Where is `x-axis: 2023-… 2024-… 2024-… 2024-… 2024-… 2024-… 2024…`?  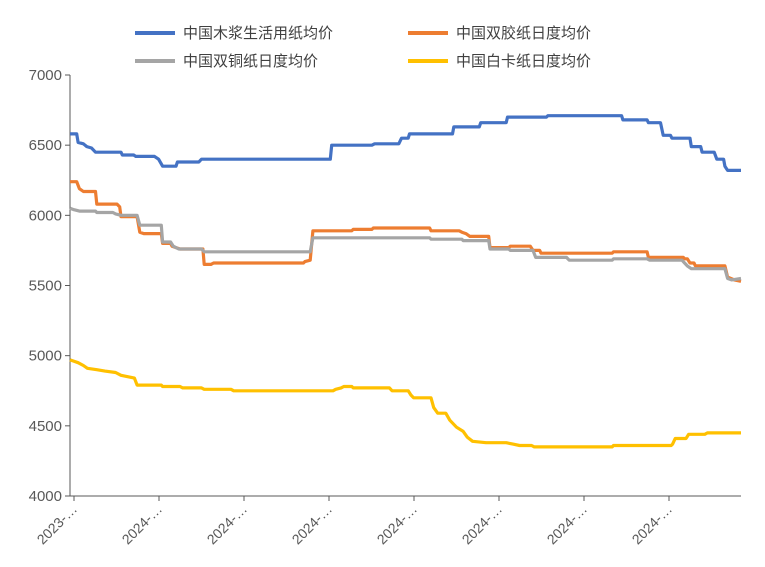
x-axis: 2023-… 2024-… 2024-… 2024-… 2024-… 2024-… 2024… is located at coordinates (387, 521).